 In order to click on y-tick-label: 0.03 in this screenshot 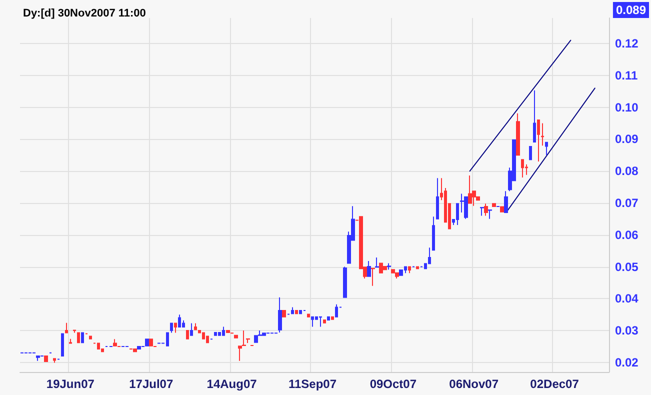, I will do `click(627, 331)`.